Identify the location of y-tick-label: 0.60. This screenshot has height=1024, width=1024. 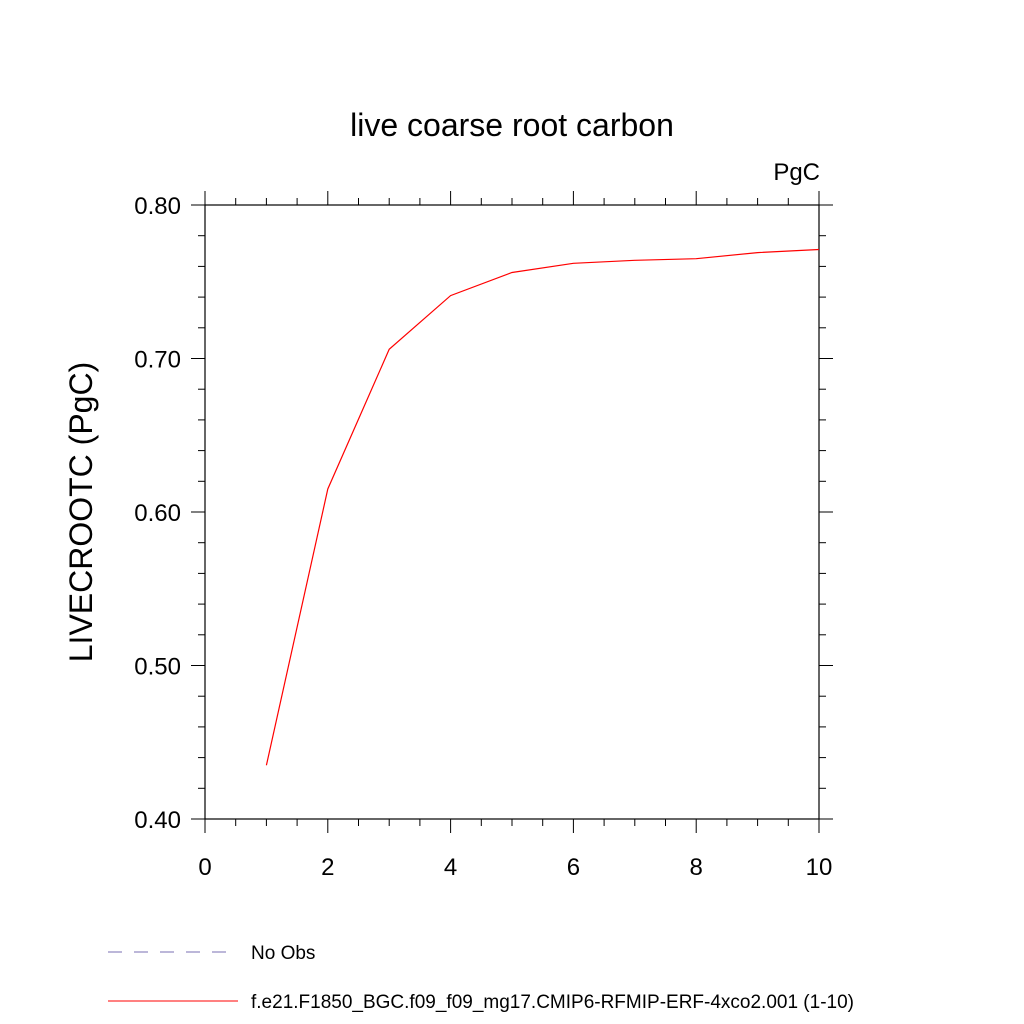
(157, 513).